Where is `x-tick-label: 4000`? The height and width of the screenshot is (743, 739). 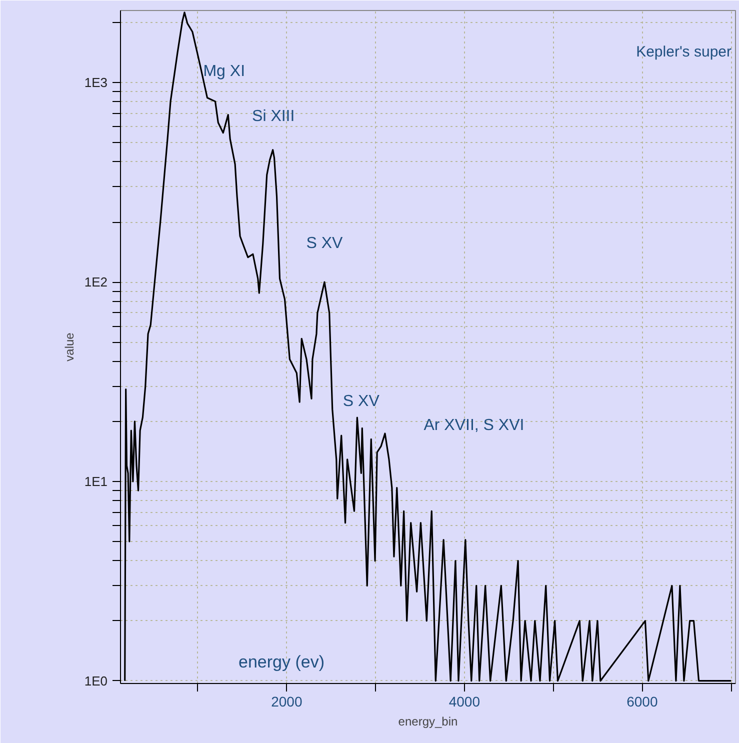
x-tick-label: 4000 is located at coordinates (464, 702).